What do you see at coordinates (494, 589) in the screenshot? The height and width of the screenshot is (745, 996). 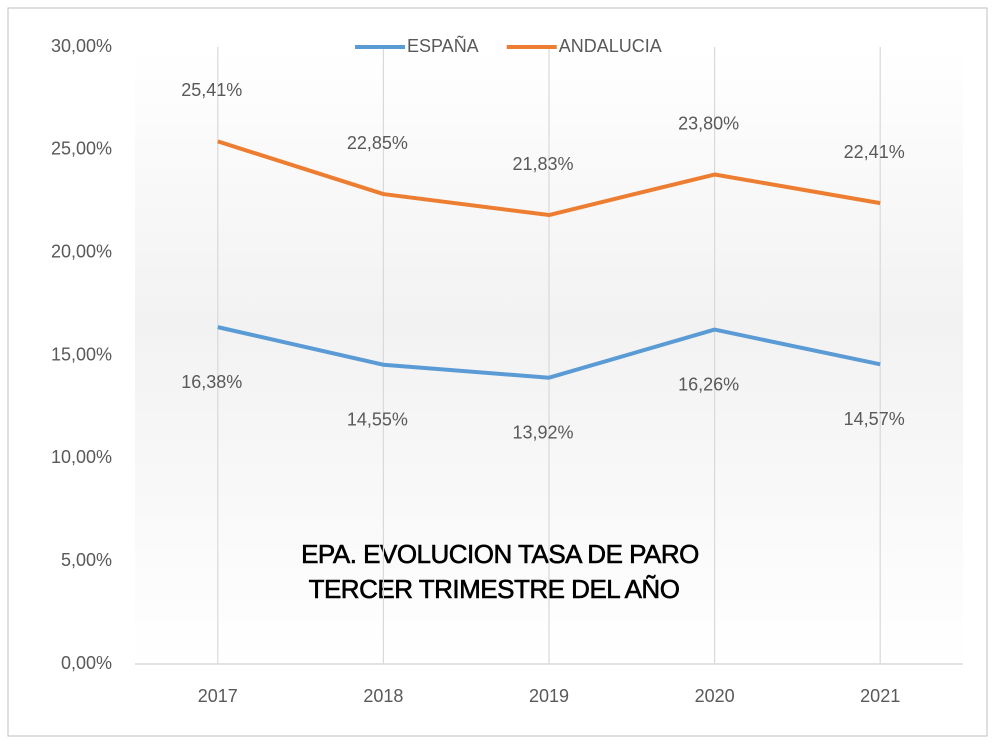 I see `chart-title: TERCER TRIMESTRE DEL AÑO` at bounding box center [494, 589].